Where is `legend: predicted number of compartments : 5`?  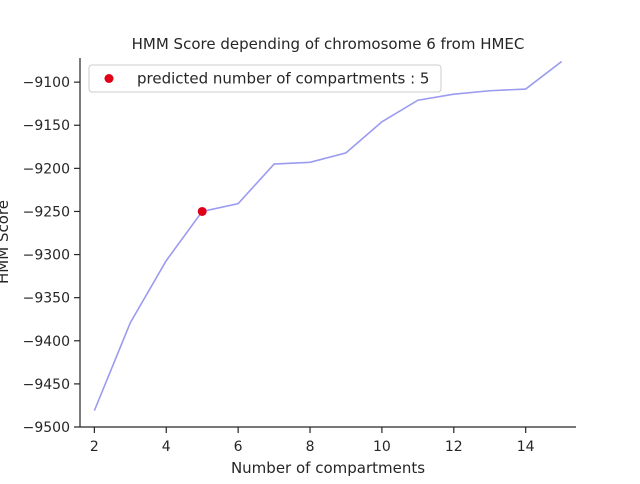 legend: predicted number of compartments : 5 is located at coordinates (265, 78).